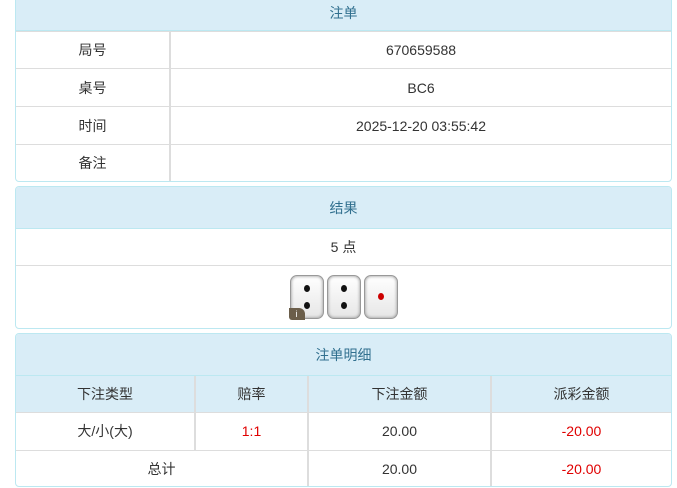 The width and height of the screenshot is (677, 488). I want to click on order-panel-title: 注单, so click(343, 15).